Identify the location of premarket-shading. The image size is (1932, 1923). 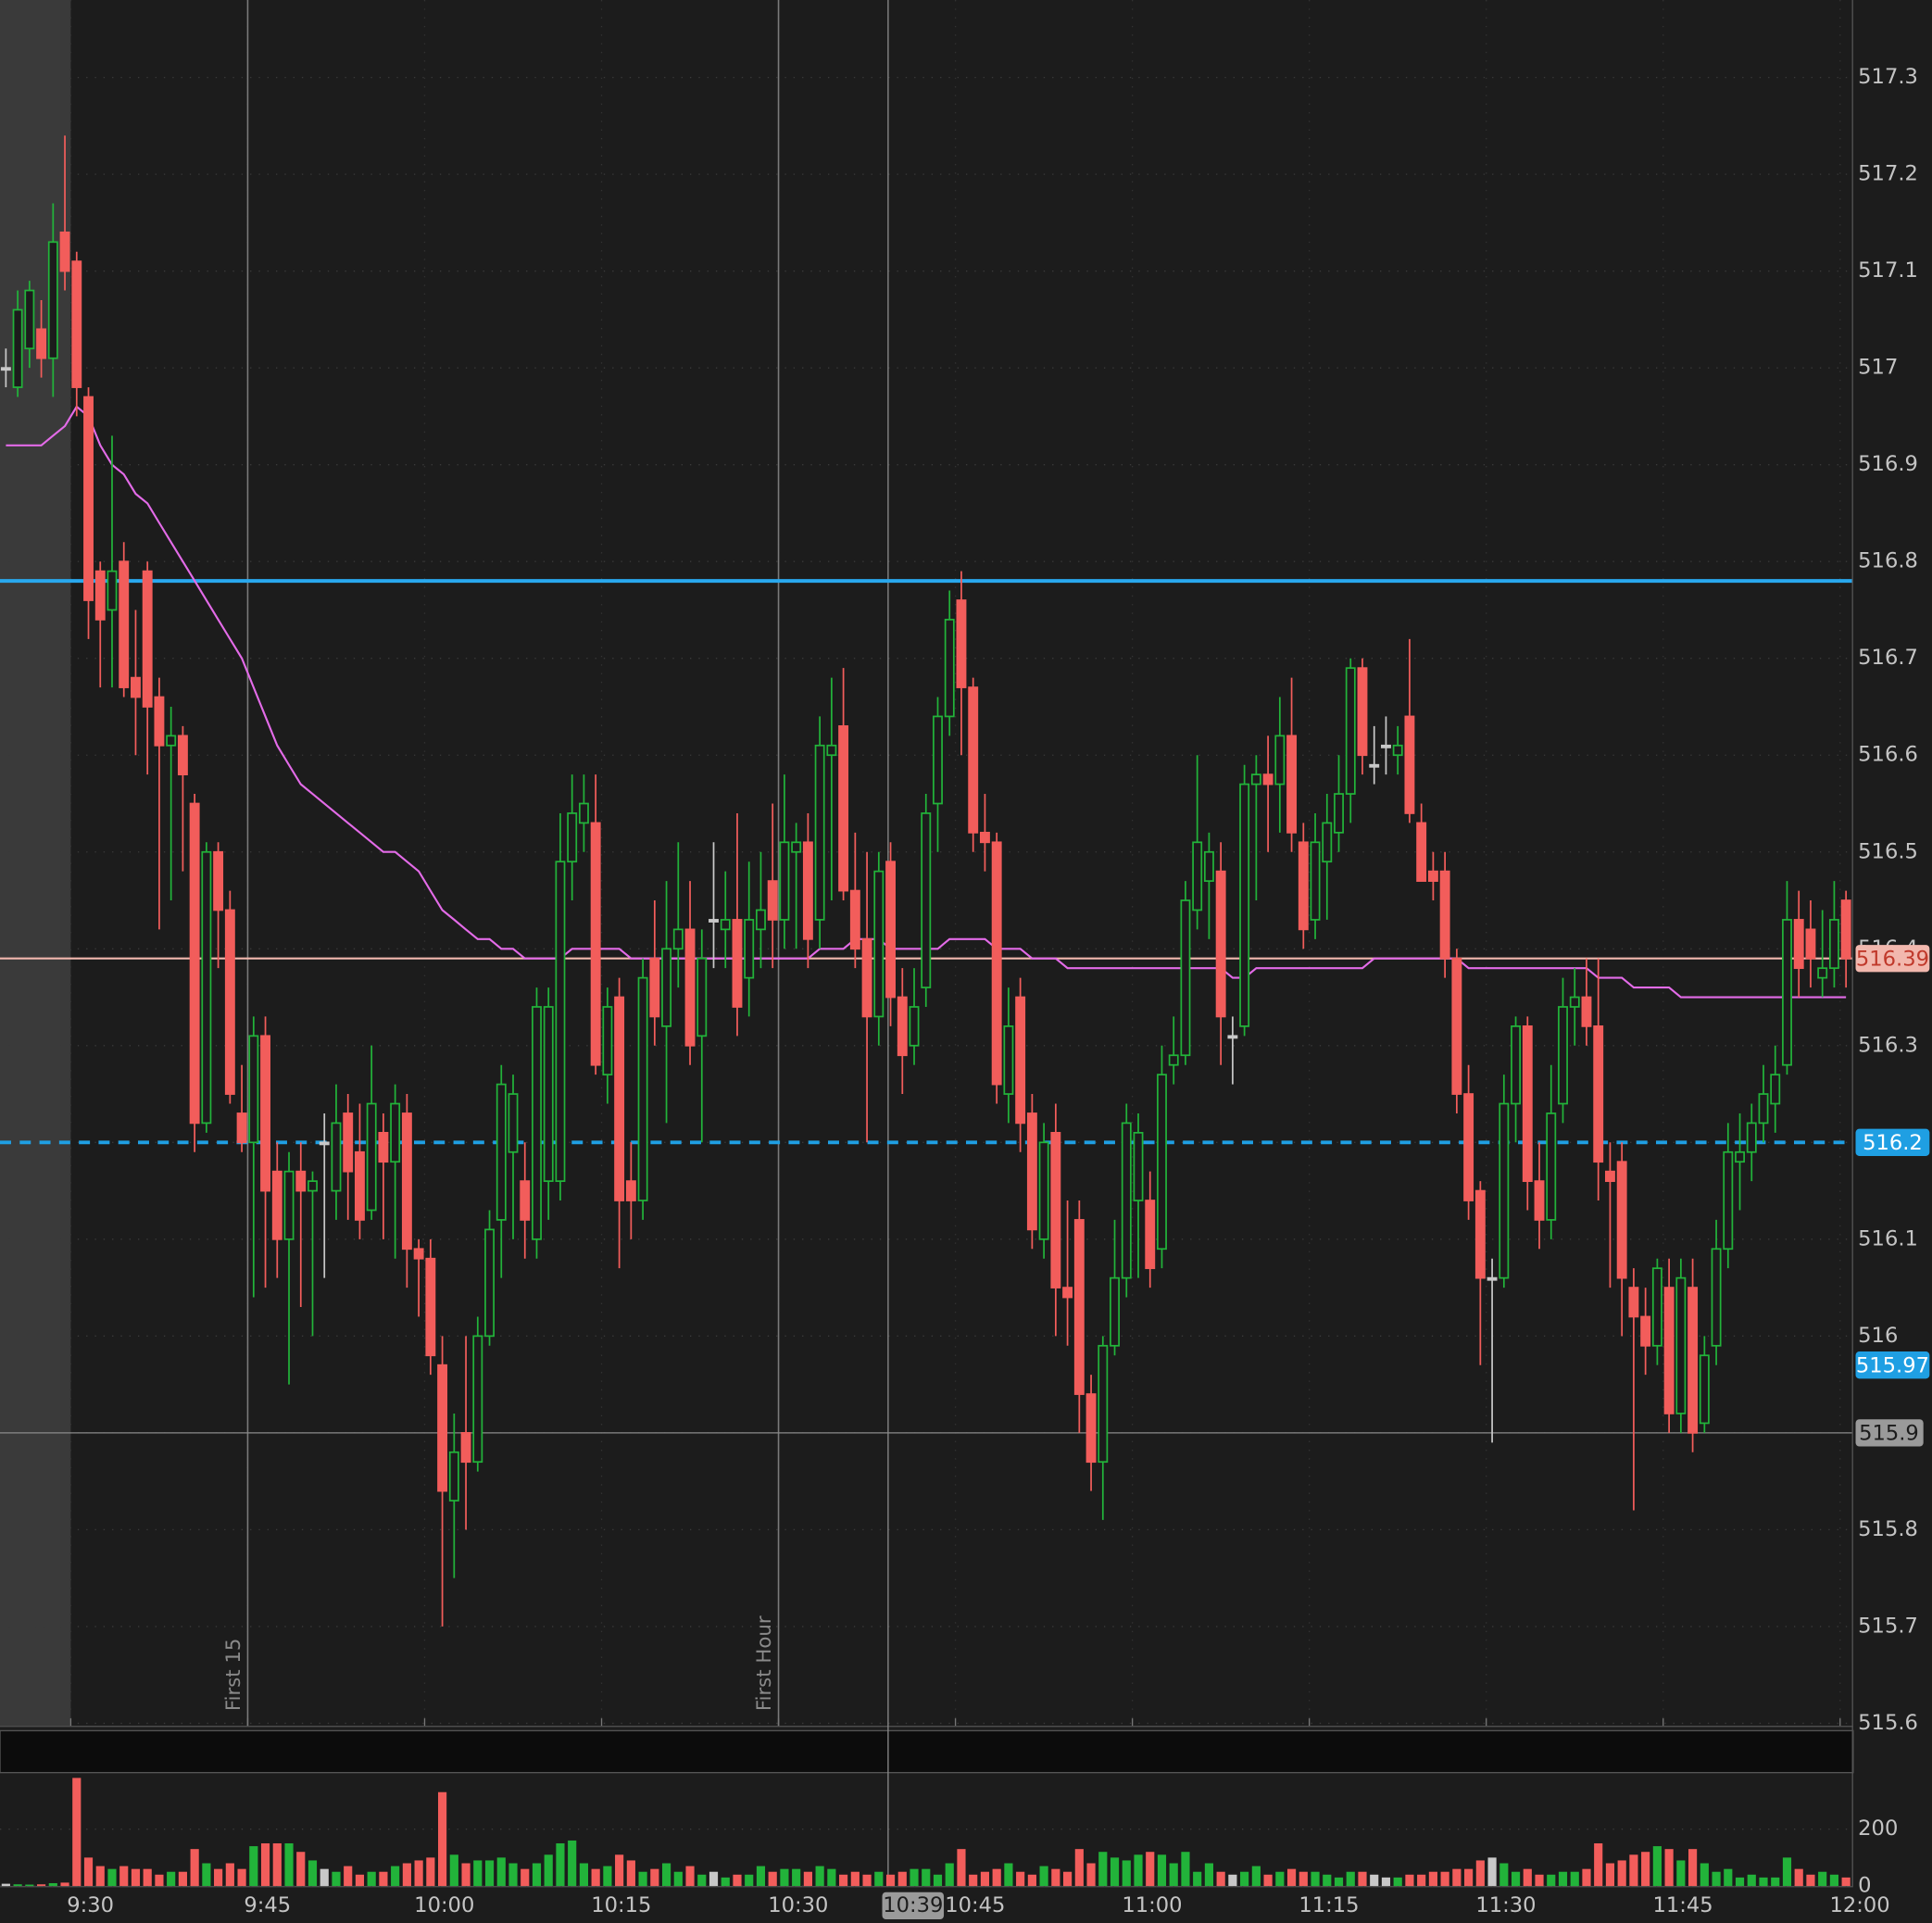
(35, 864).